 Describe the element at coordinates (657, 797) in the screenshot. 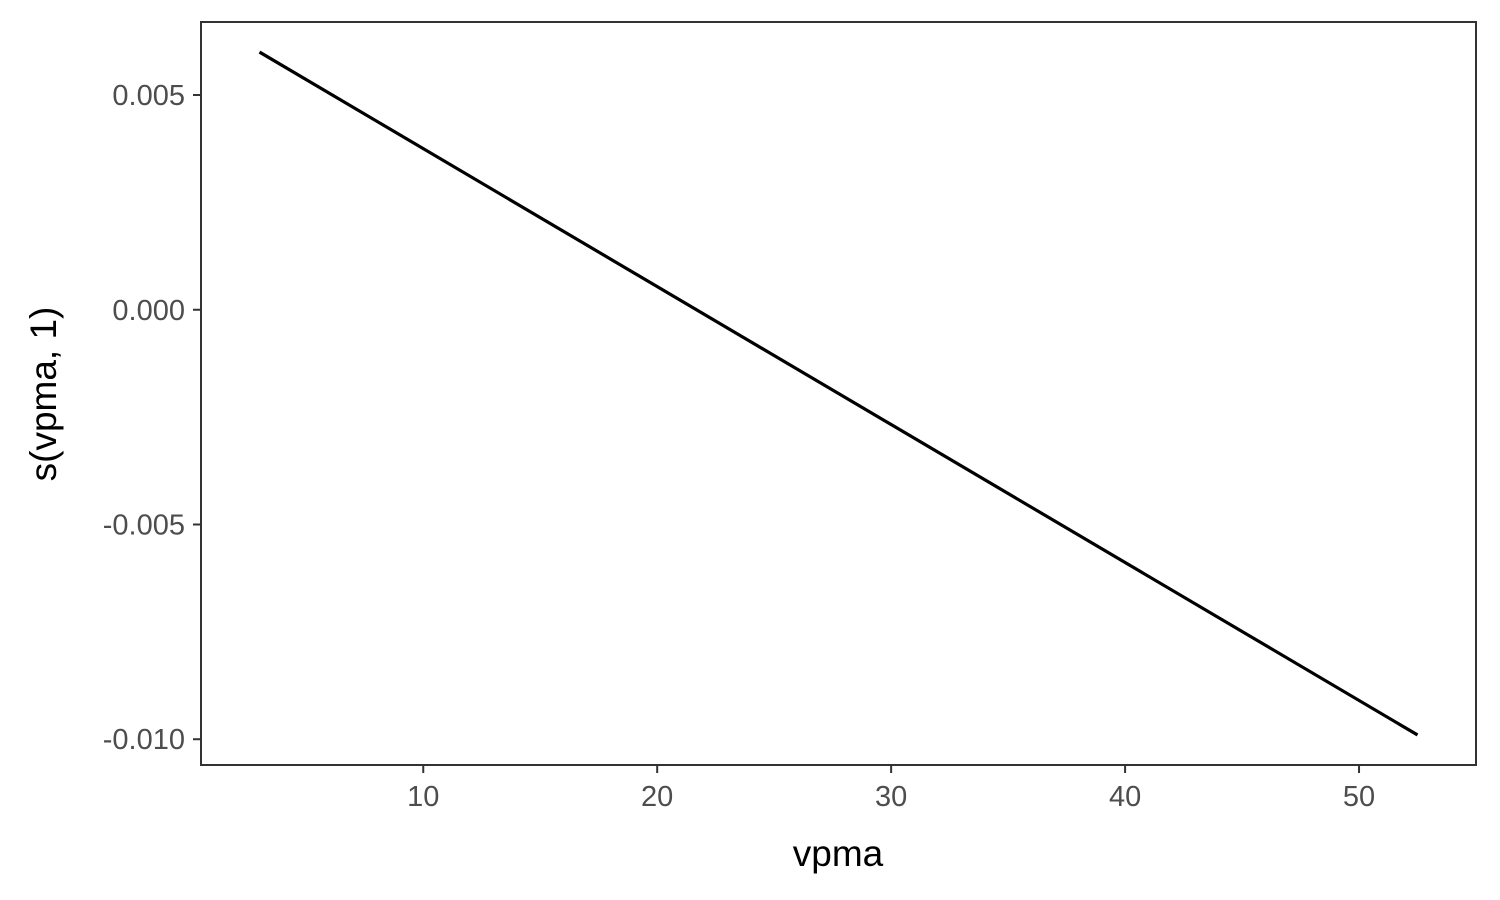

I see `x-tick-label-20: 20` at that location.